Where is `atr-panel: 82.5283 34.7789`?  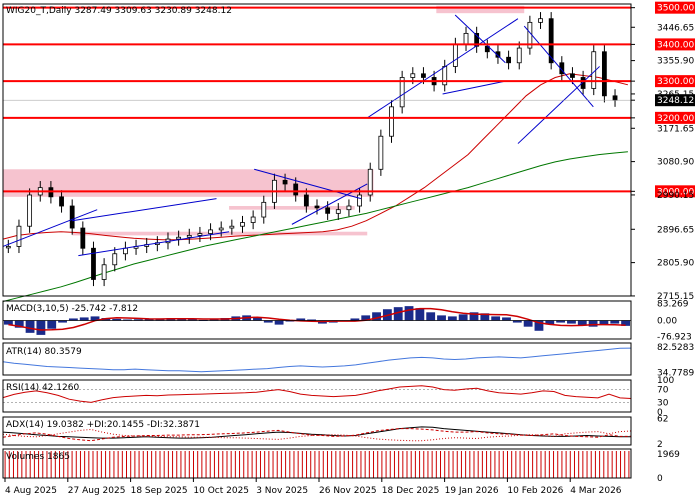
atr-panel: 82.5283 34.7789 is located at coordinates (348, 360).